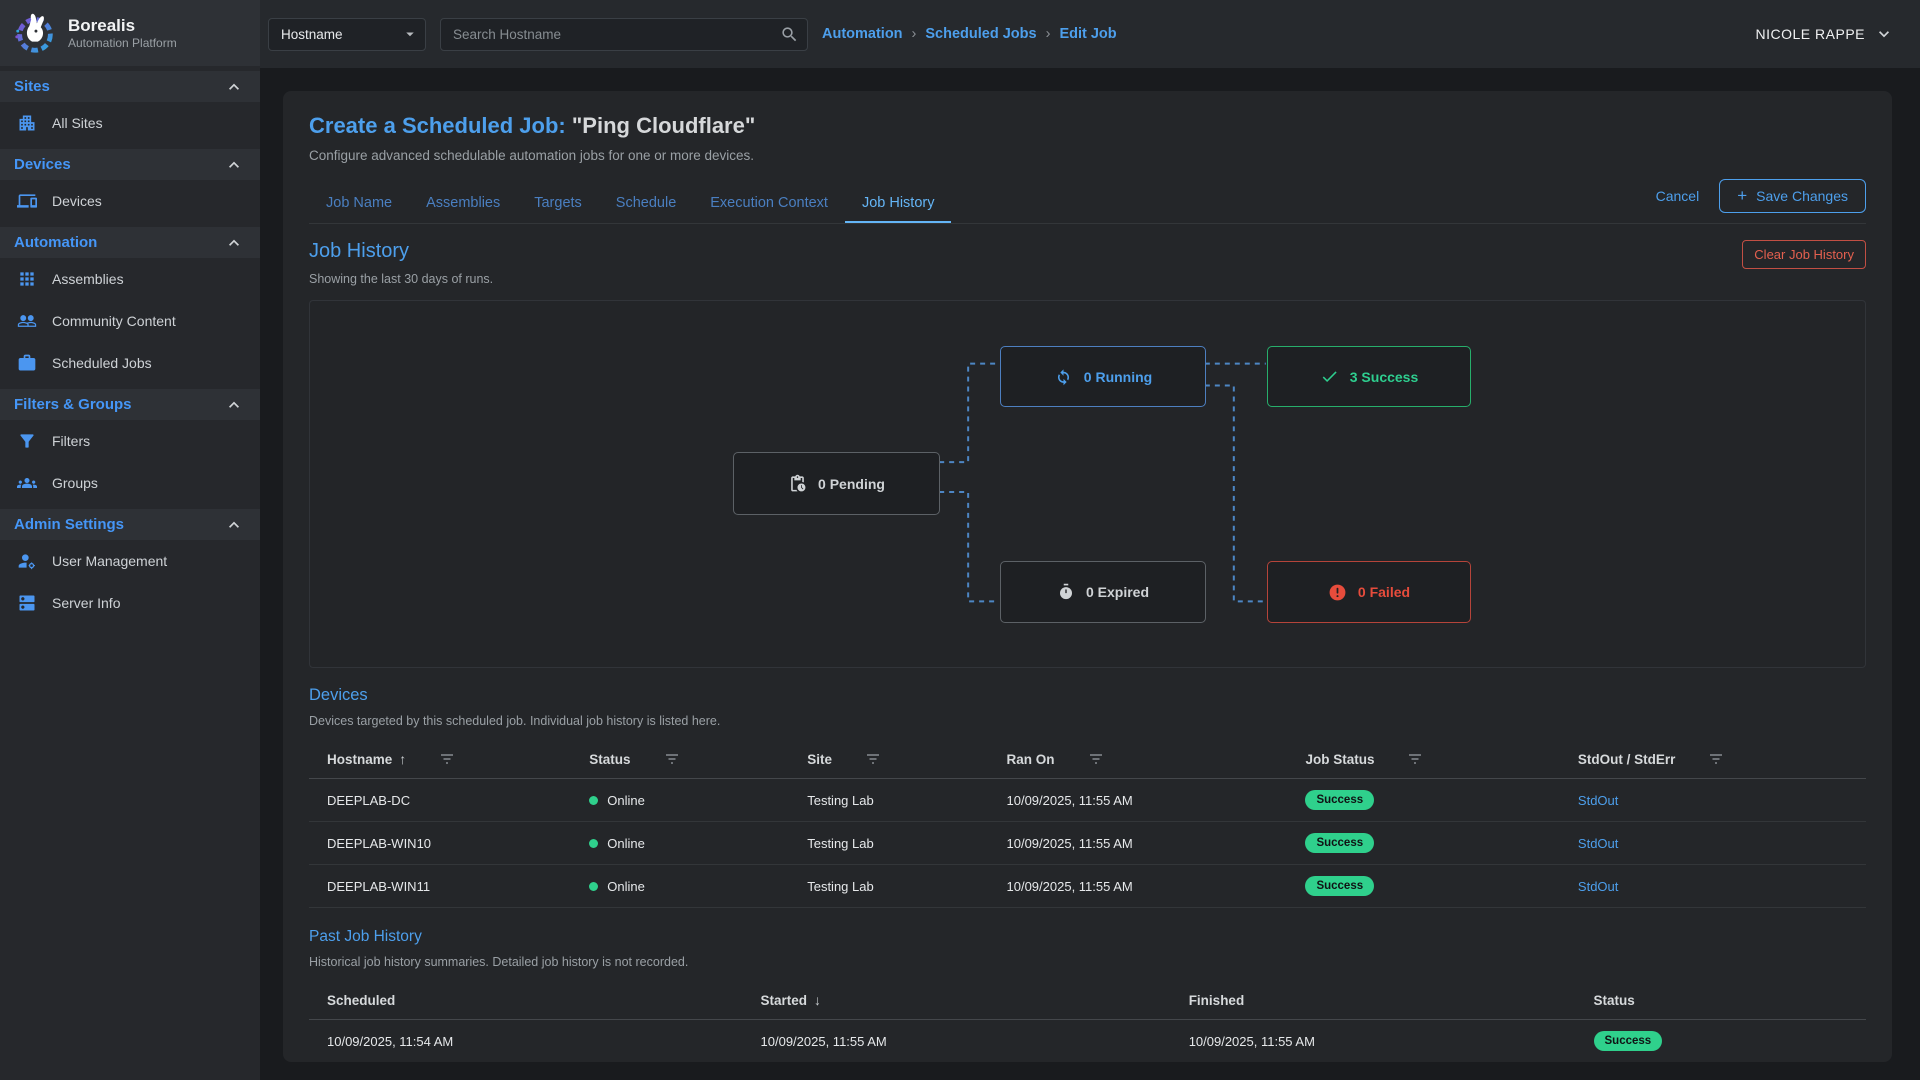  What do you see at coordinates (347, 34) in the screenshot?
I see `hostname-select: Hostname` at bounding box center [347, 34].